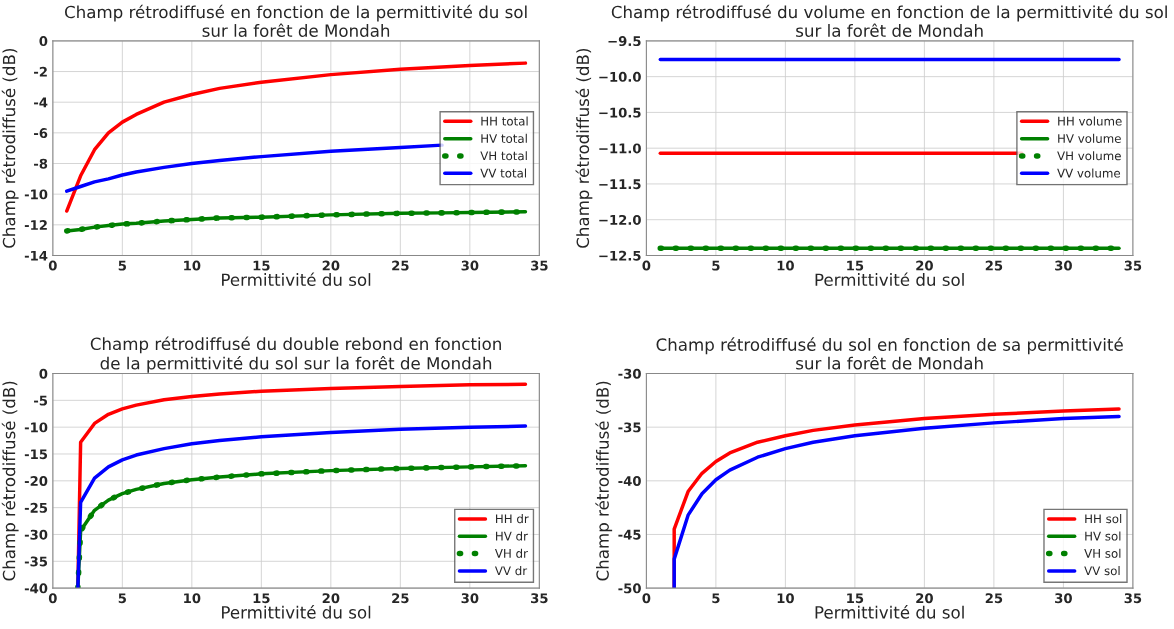 This screenshot has width=1174, height=629. I want to click on legend-label: HV total, so click(504, 138).